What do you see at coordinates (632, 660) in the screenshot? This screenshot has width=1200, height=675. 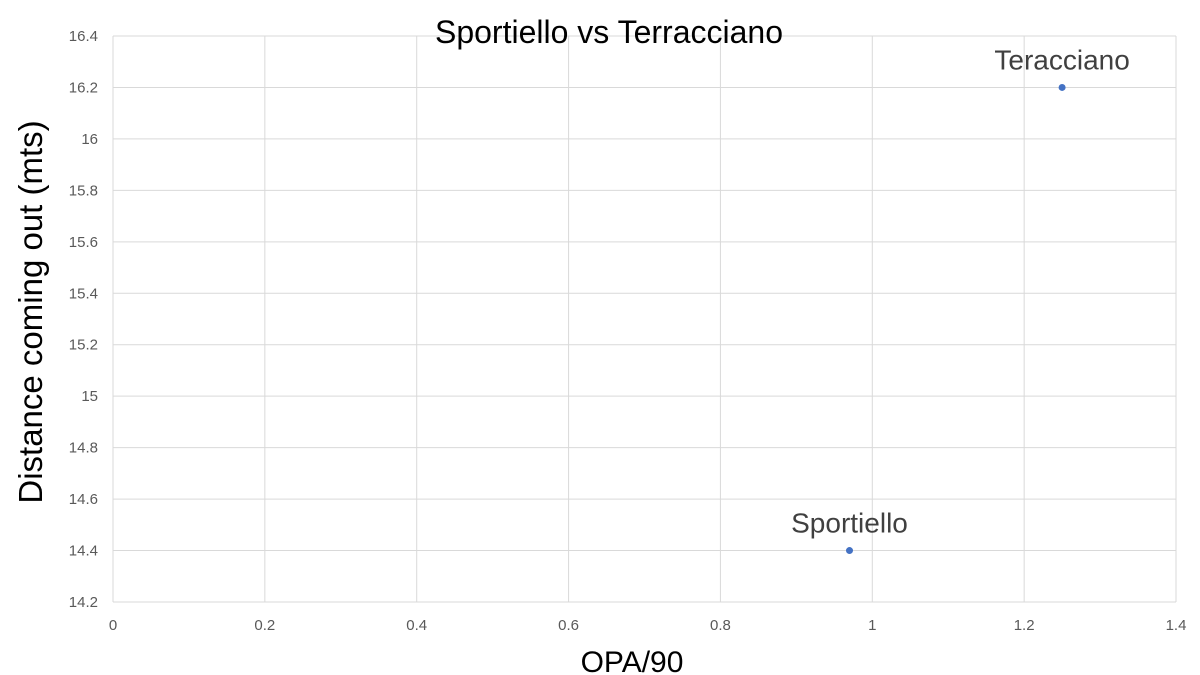 I see `x-axis-label: OPA/90` at bounding box center [632, 660].